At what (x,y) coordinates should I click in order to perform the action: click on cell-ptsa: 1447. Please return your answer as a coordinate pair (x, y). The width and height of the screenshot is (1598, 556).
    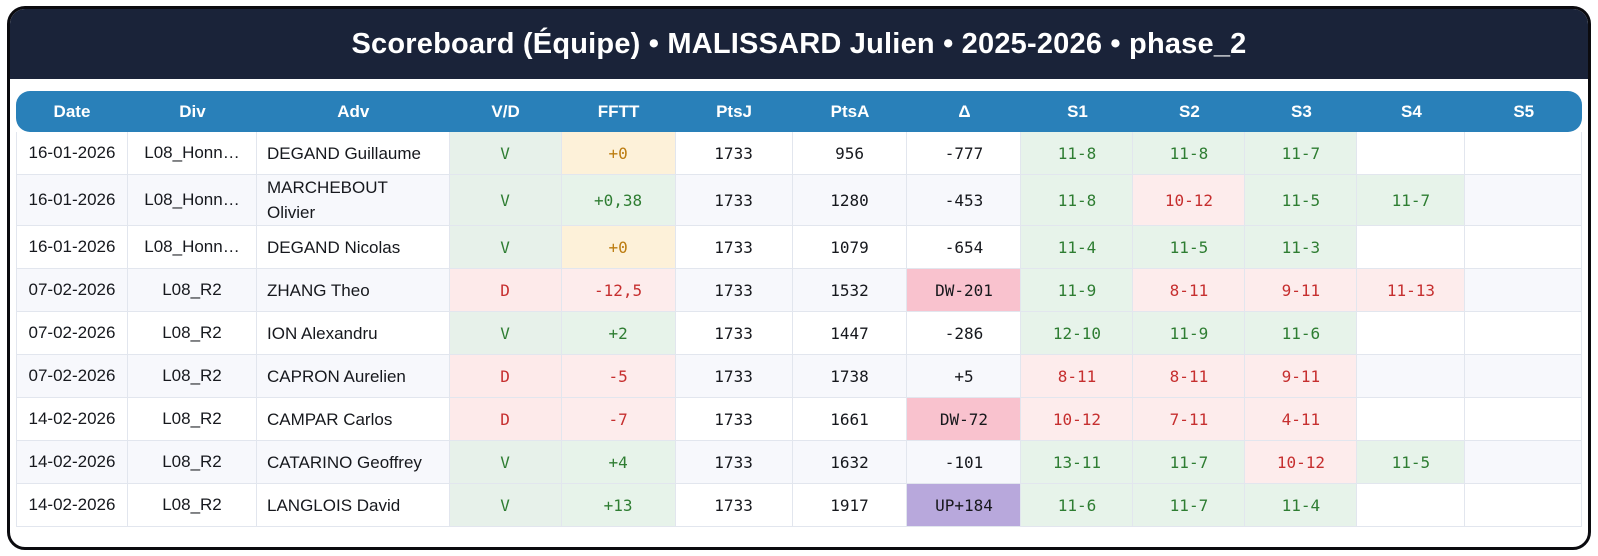
    Looking at the image, I should click on (850, 333).